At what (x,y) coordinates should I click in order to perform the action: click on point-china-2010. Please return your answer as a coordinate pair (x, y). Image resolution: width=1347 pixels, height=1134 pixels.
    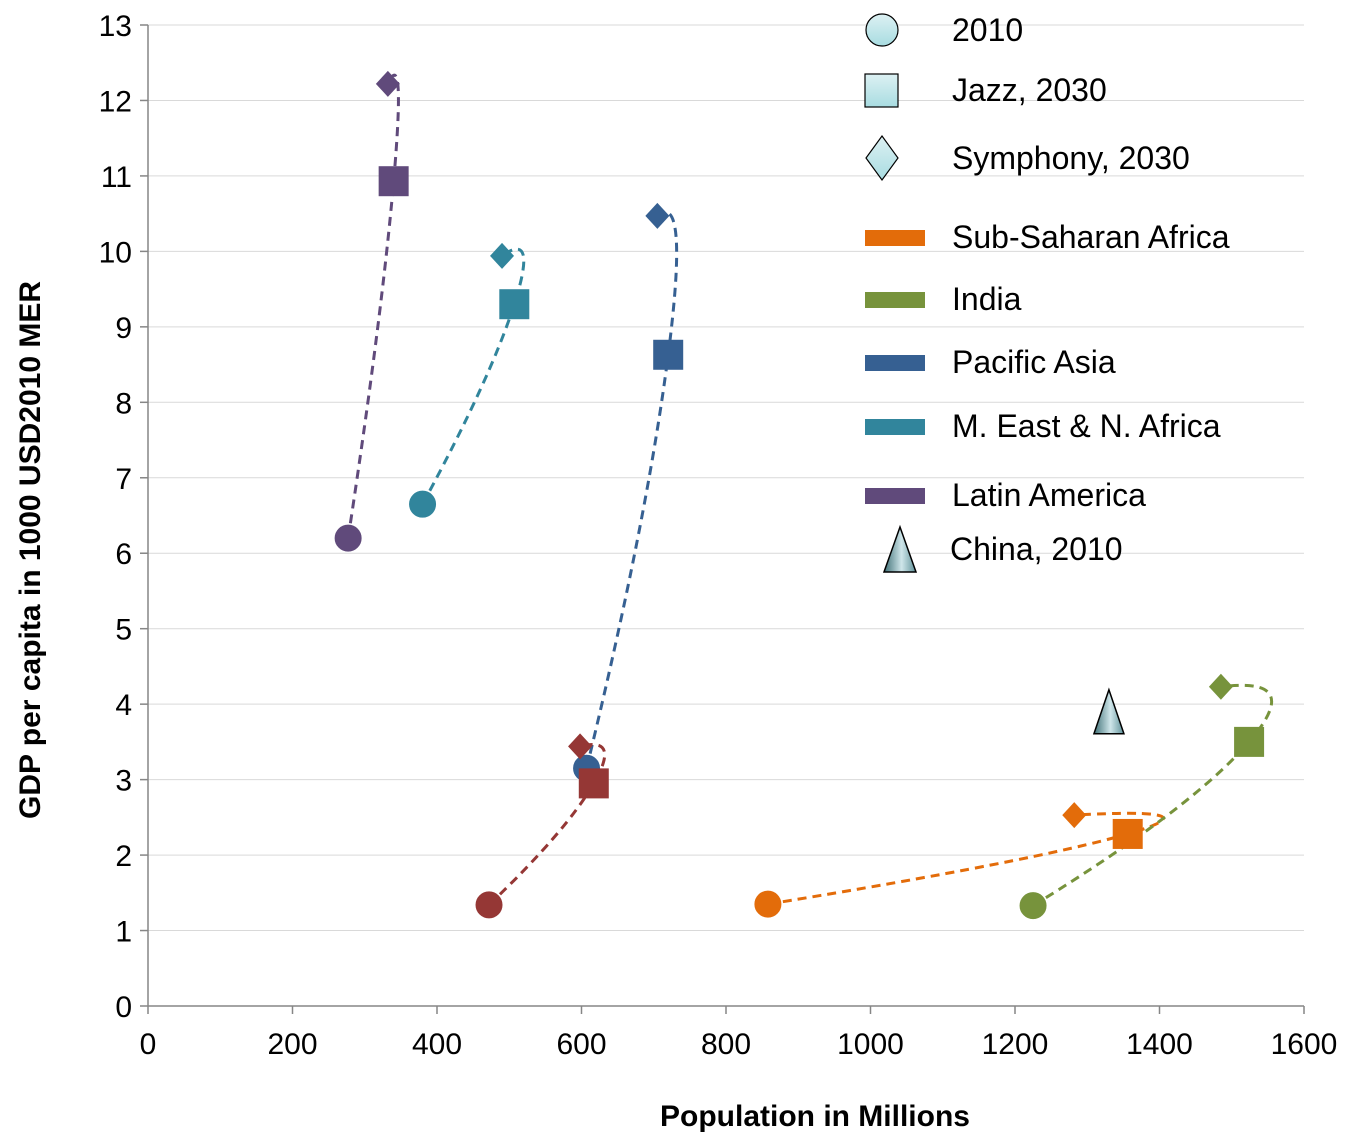
    Looking at the image, I should click on (1108, 711).